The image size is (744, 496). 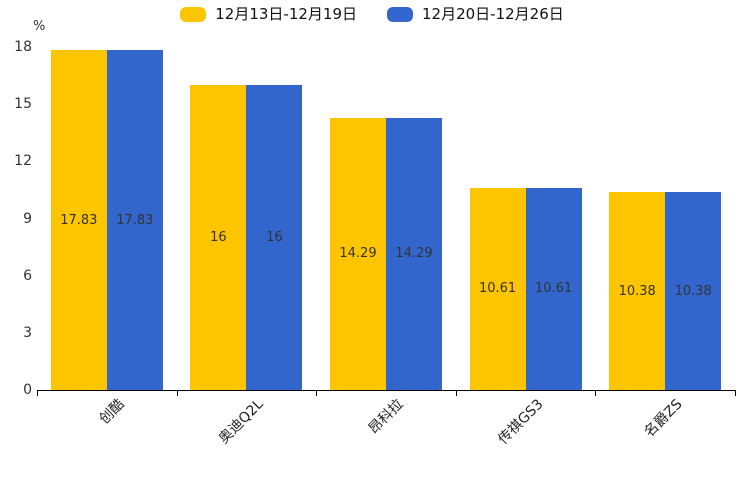 What do you see at coordinates (27, 218) in the screenshot?
I see `y-axis-tick-label: 9` at bounding box center [27, 218].